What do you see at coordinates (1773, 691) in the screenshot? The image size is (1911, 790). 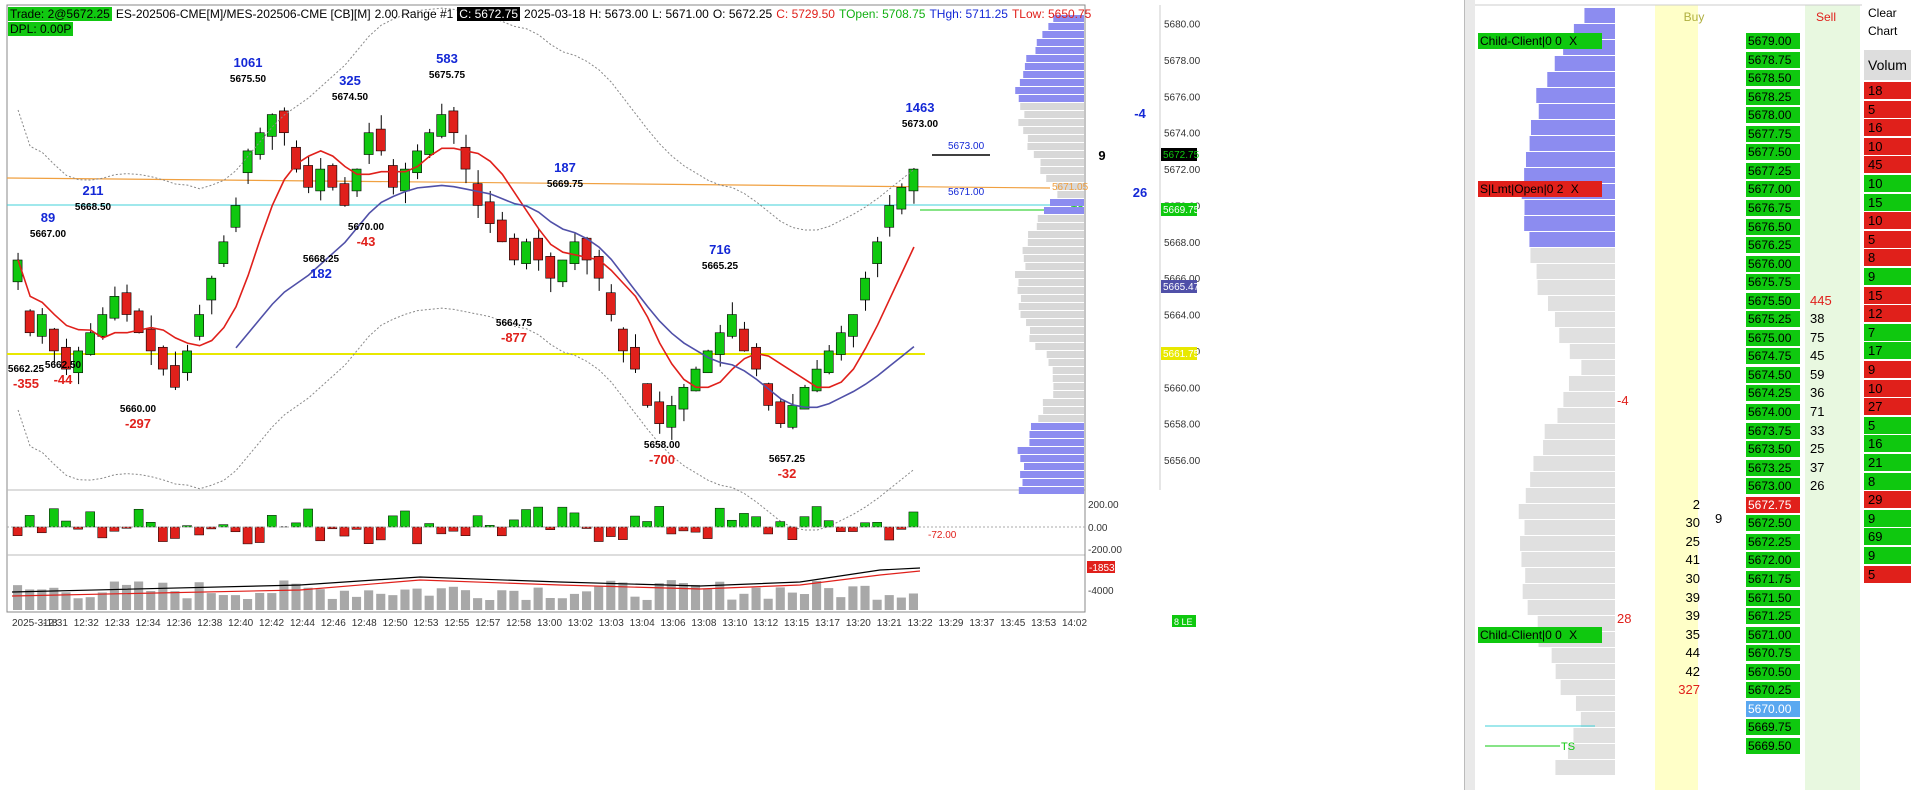 I see `dom-price-cell: 5670.25` at bounding box center [1773, 691].